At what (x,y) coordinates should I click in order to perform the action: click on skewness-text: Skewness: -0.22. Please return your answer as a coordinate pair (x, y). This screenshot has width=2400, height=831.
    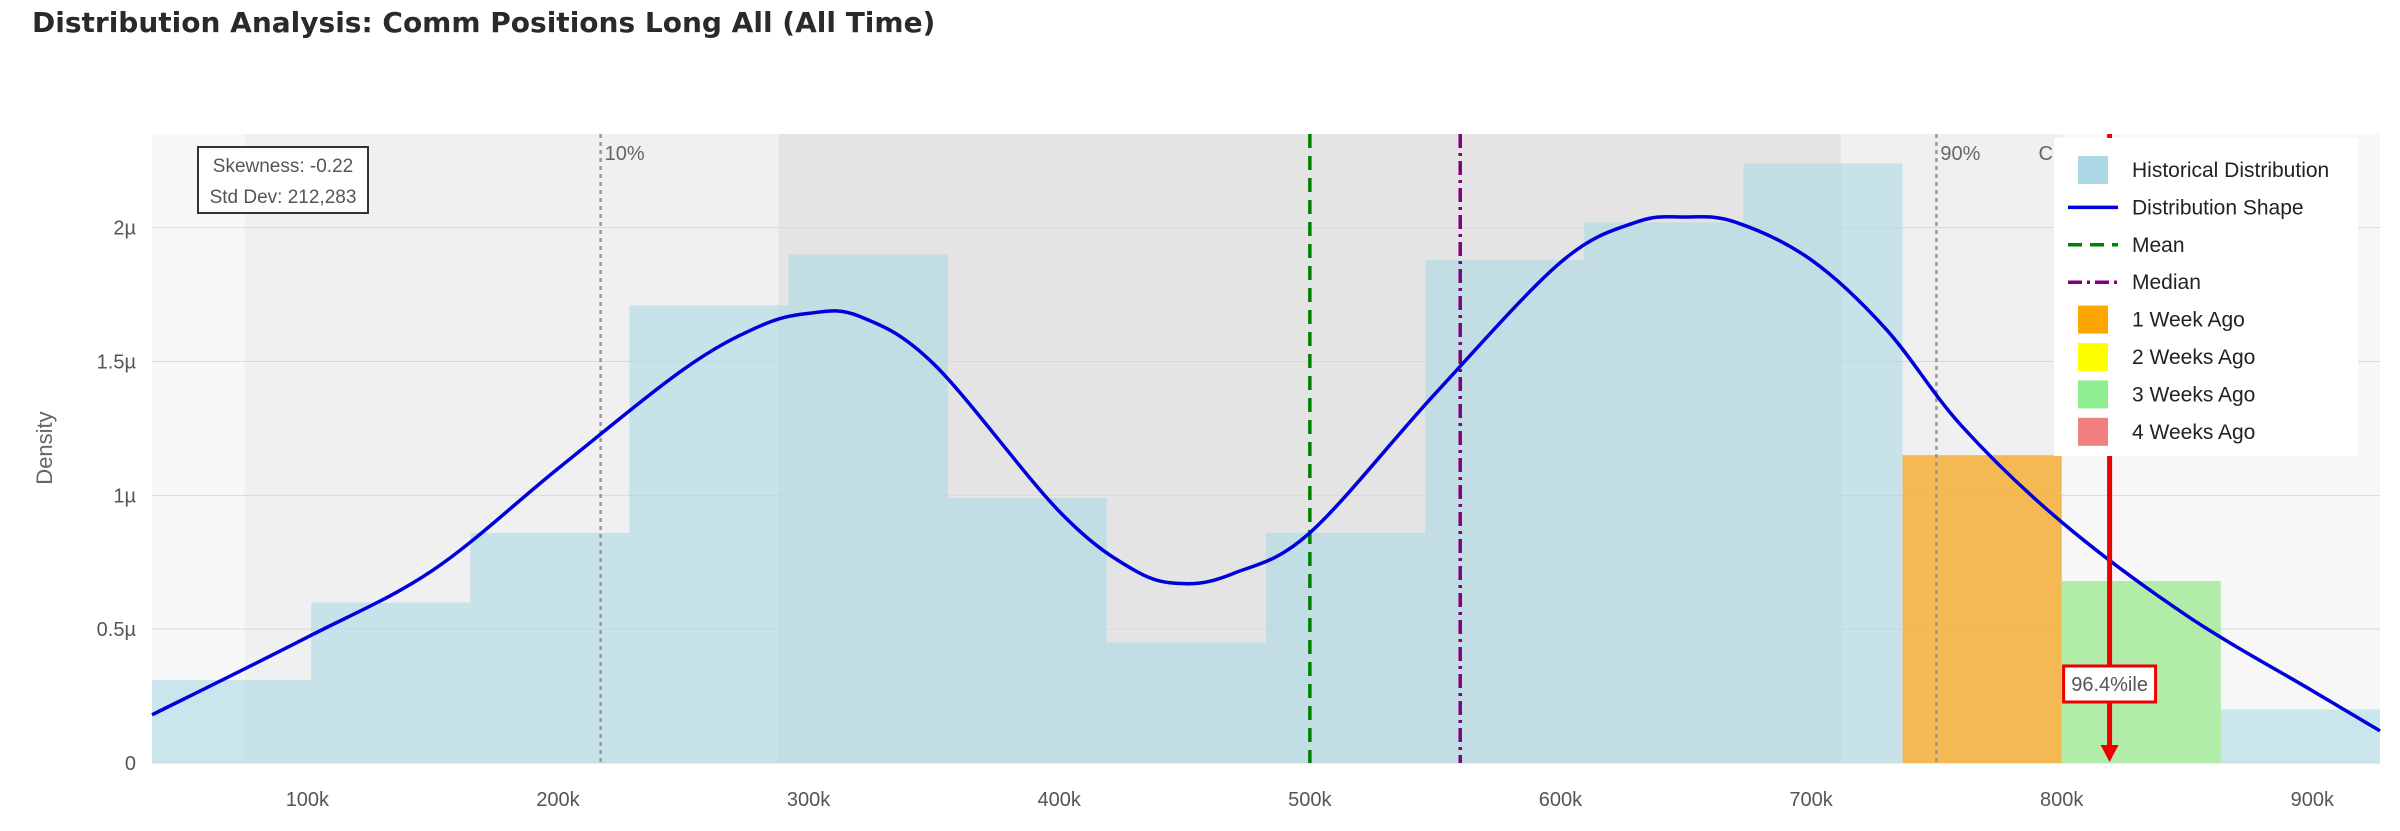
    Looking at the image, I should click on (283, 166).